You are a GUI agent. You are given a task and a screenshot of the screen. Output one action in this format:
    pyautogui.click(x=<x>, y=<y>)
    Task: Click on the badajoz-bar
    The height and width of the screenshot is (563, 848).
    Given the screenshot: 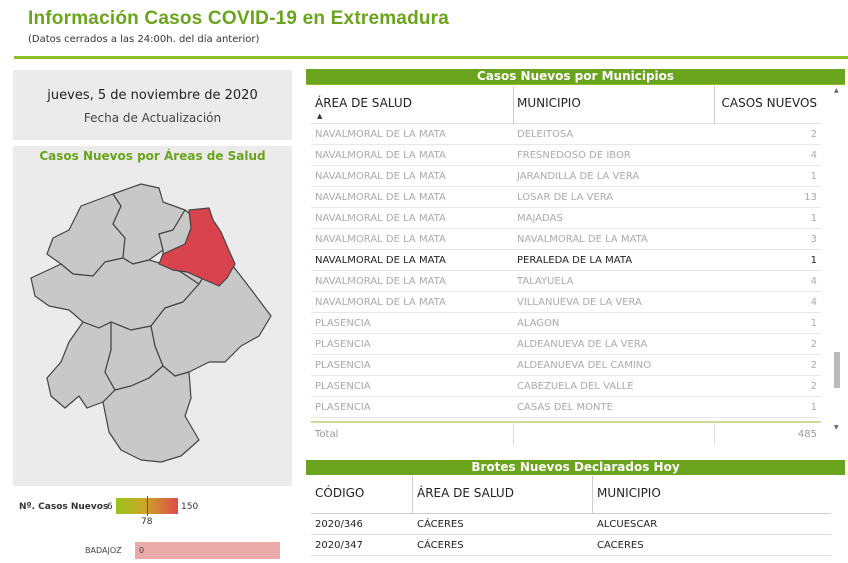 What is the action you would take?
    pyautogui.click(x=207, y=550)
    